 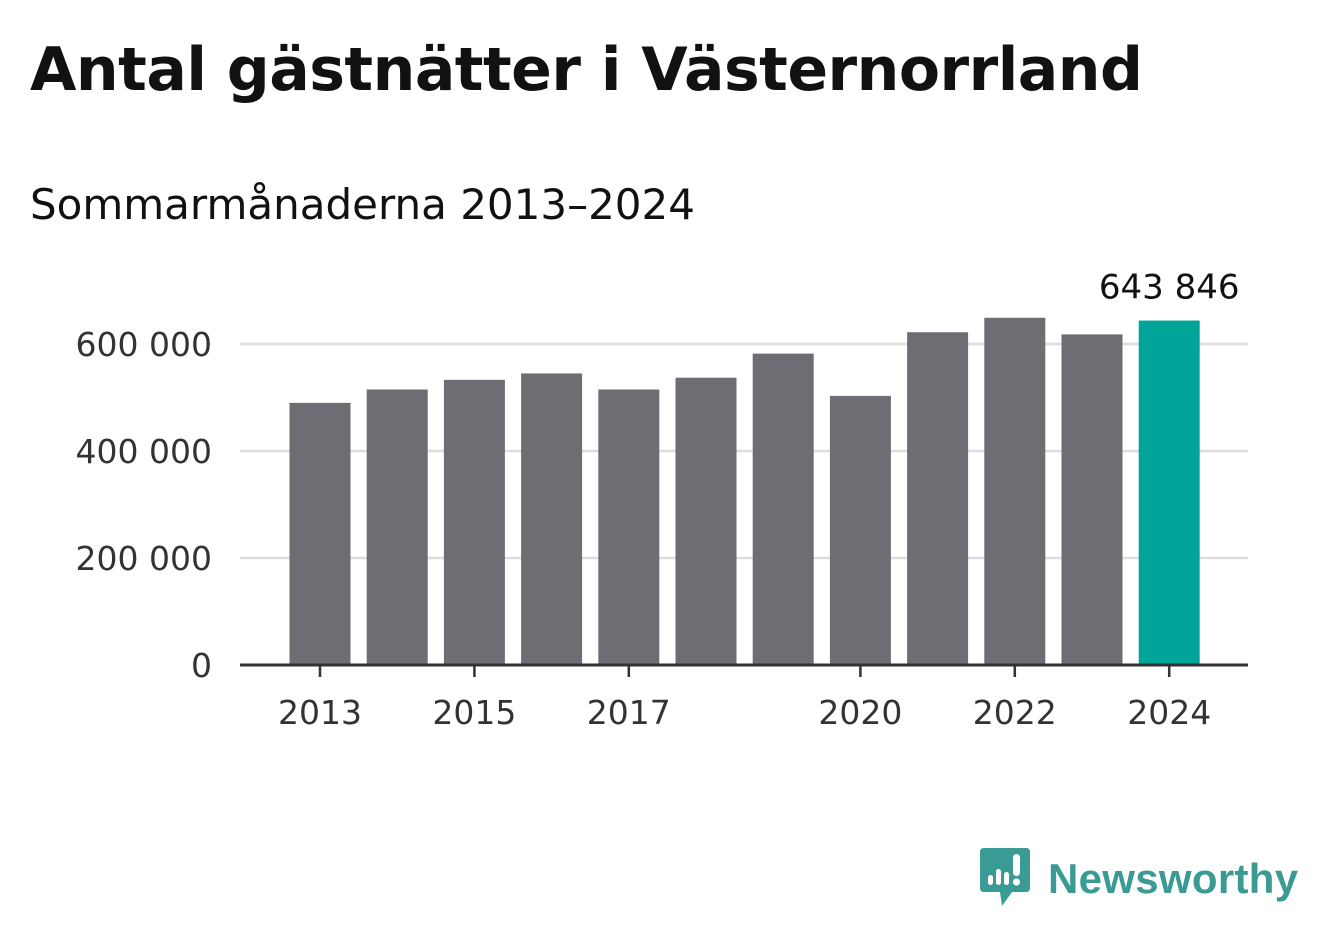 I want to click on bar-2022, so click(x=1015, y=491).